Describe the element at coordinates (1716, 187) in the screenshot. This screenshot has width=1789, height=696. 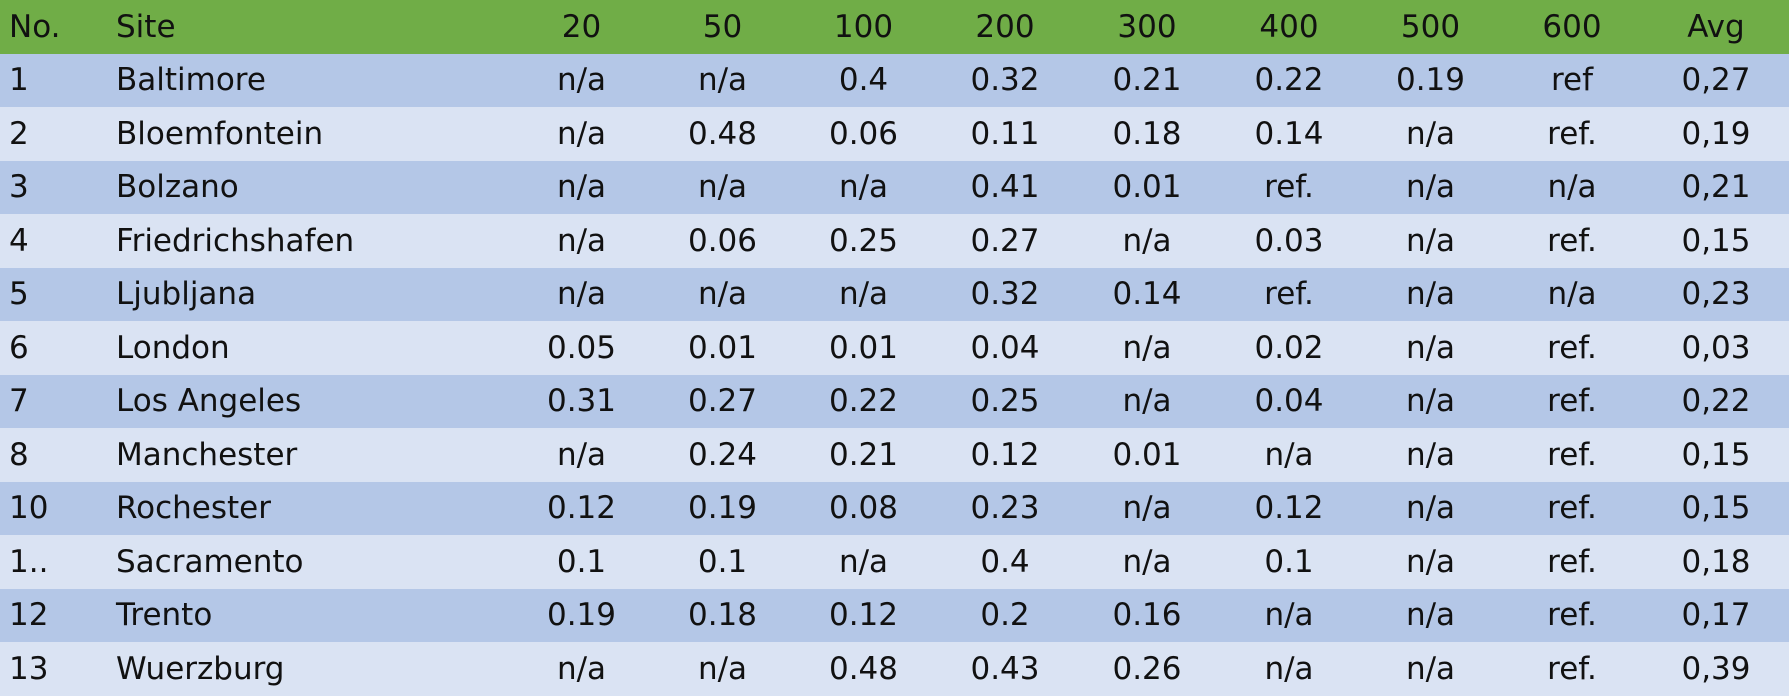
I see `table-cell: 0,21` at that location.